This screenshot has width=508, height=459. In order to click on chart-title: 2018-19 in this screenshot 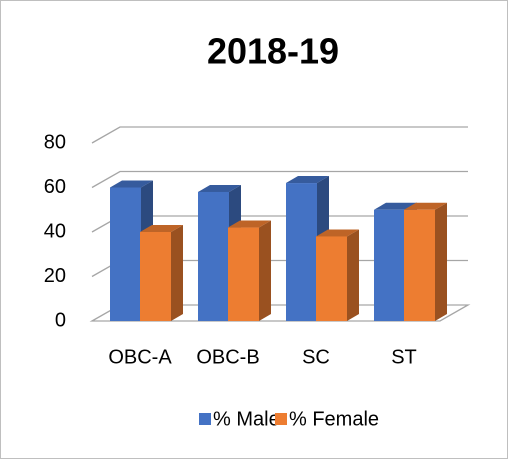, I will do `click(273, 51)`.